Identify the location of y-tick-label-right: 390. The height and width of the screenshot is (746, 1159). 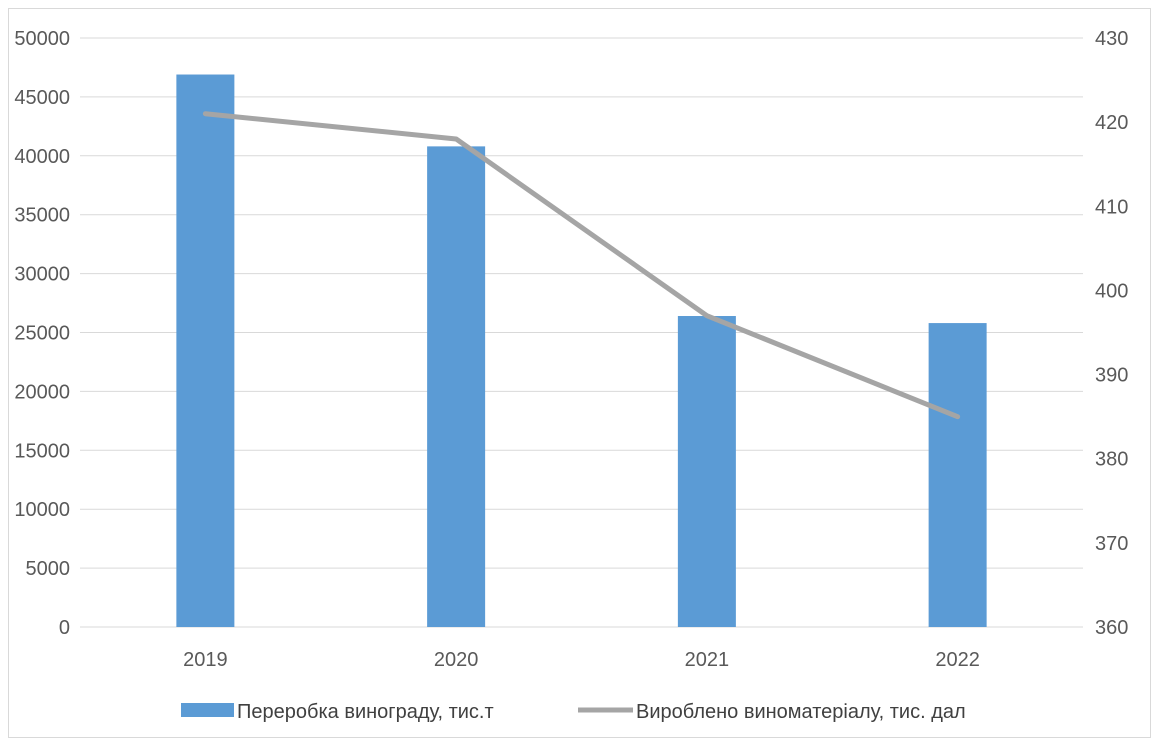
(1111, 376).